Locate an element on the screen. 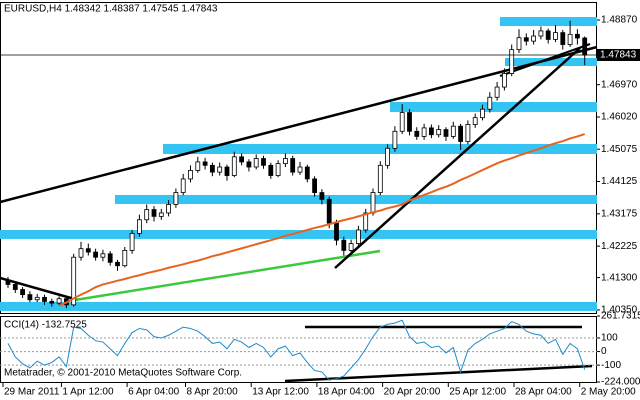 This screenshot has width=640, height=400. y-tick-label: 1.40350 is located at coordinates (619, 310).